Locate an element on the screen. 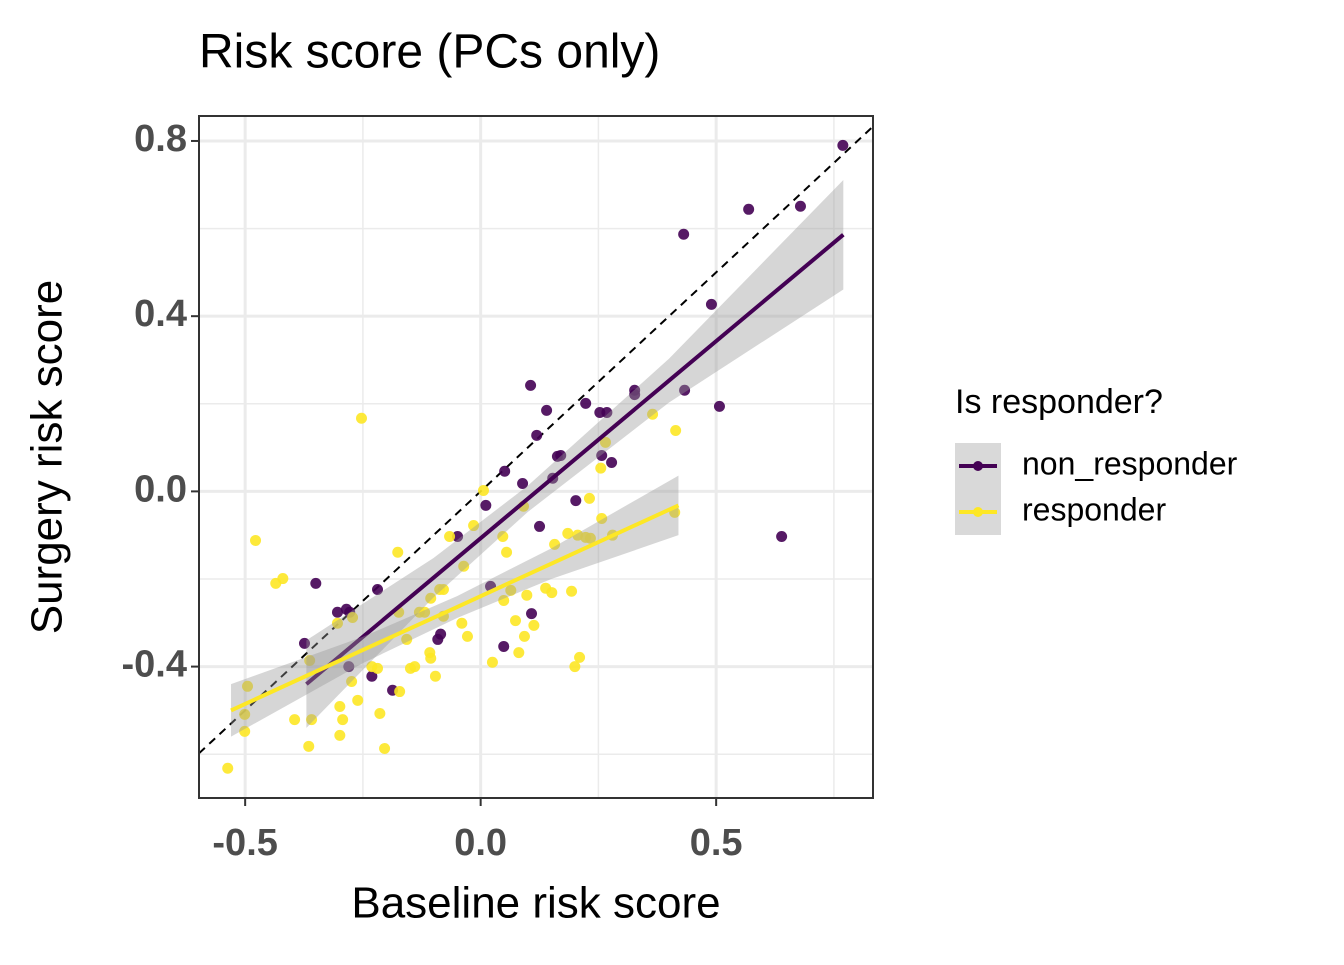  legend-label: non_responder is located at coordinates (1130, 463).